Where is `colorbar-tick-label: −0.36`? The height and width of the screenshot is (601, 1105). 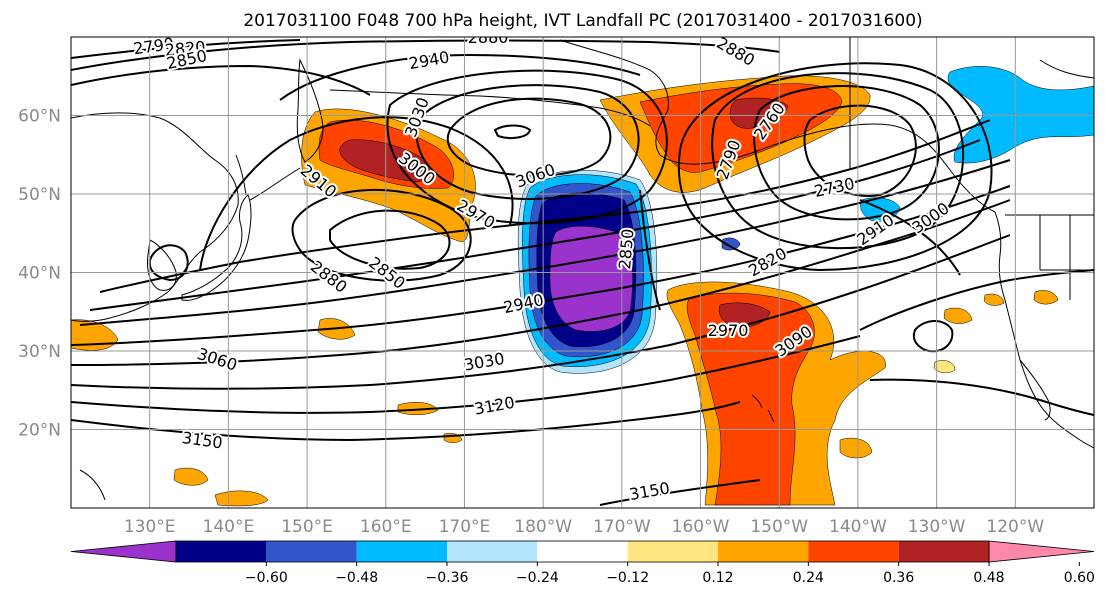 colorbar-tick-label: −0.36 is located at coordinates (447, 578).